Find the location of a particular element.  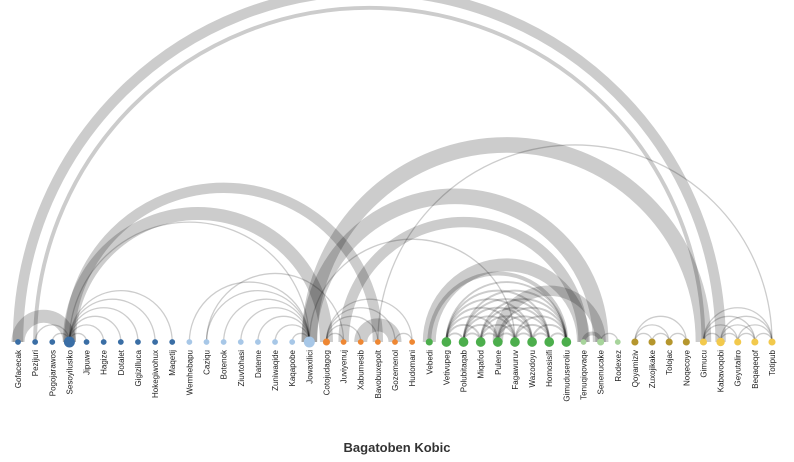

node-label: Zuxojikake is located at coordinates (652, 368).